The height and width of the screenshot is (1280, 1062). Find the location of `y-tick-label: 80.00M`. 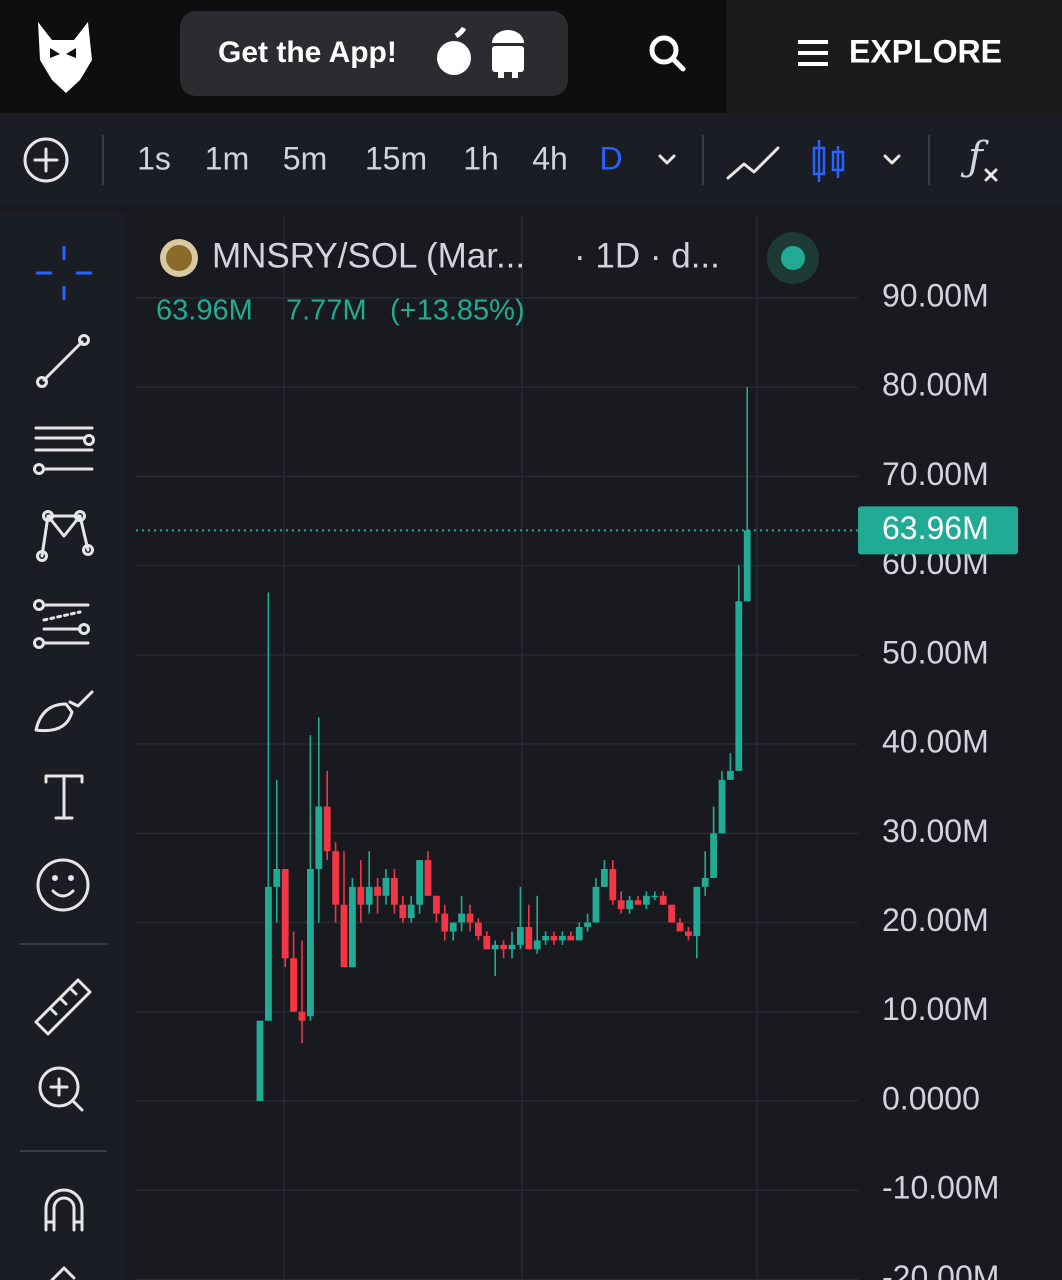

y-tick-label: 80.00M is located at coordinates (935, 385).